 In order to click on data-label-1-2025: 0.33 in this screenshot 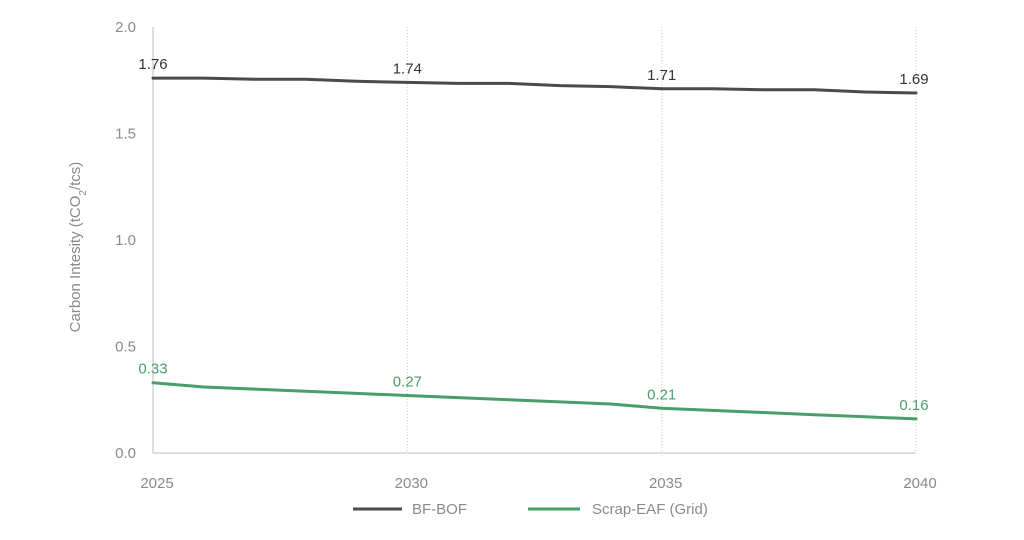, I will do `click(152, 369)`.